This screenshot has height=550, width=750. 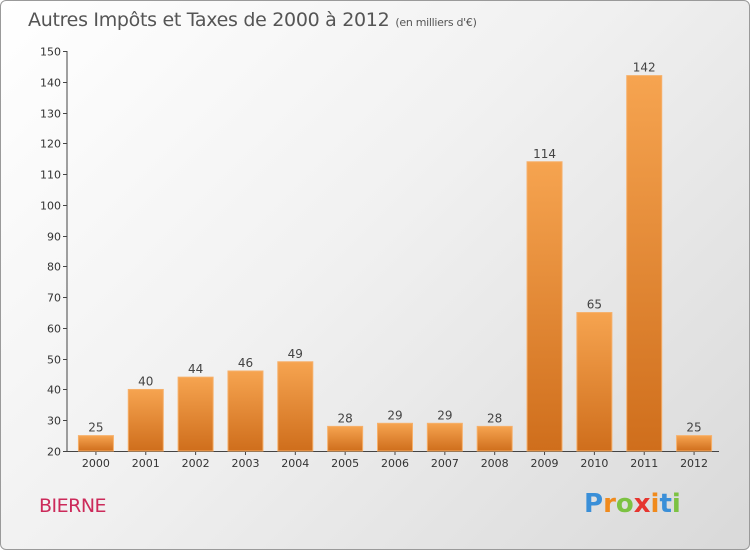 What do you see at coordinates (394, 415) in the screenshot?
I see `data-label-2006: 29` at bounding box center [394, 415].